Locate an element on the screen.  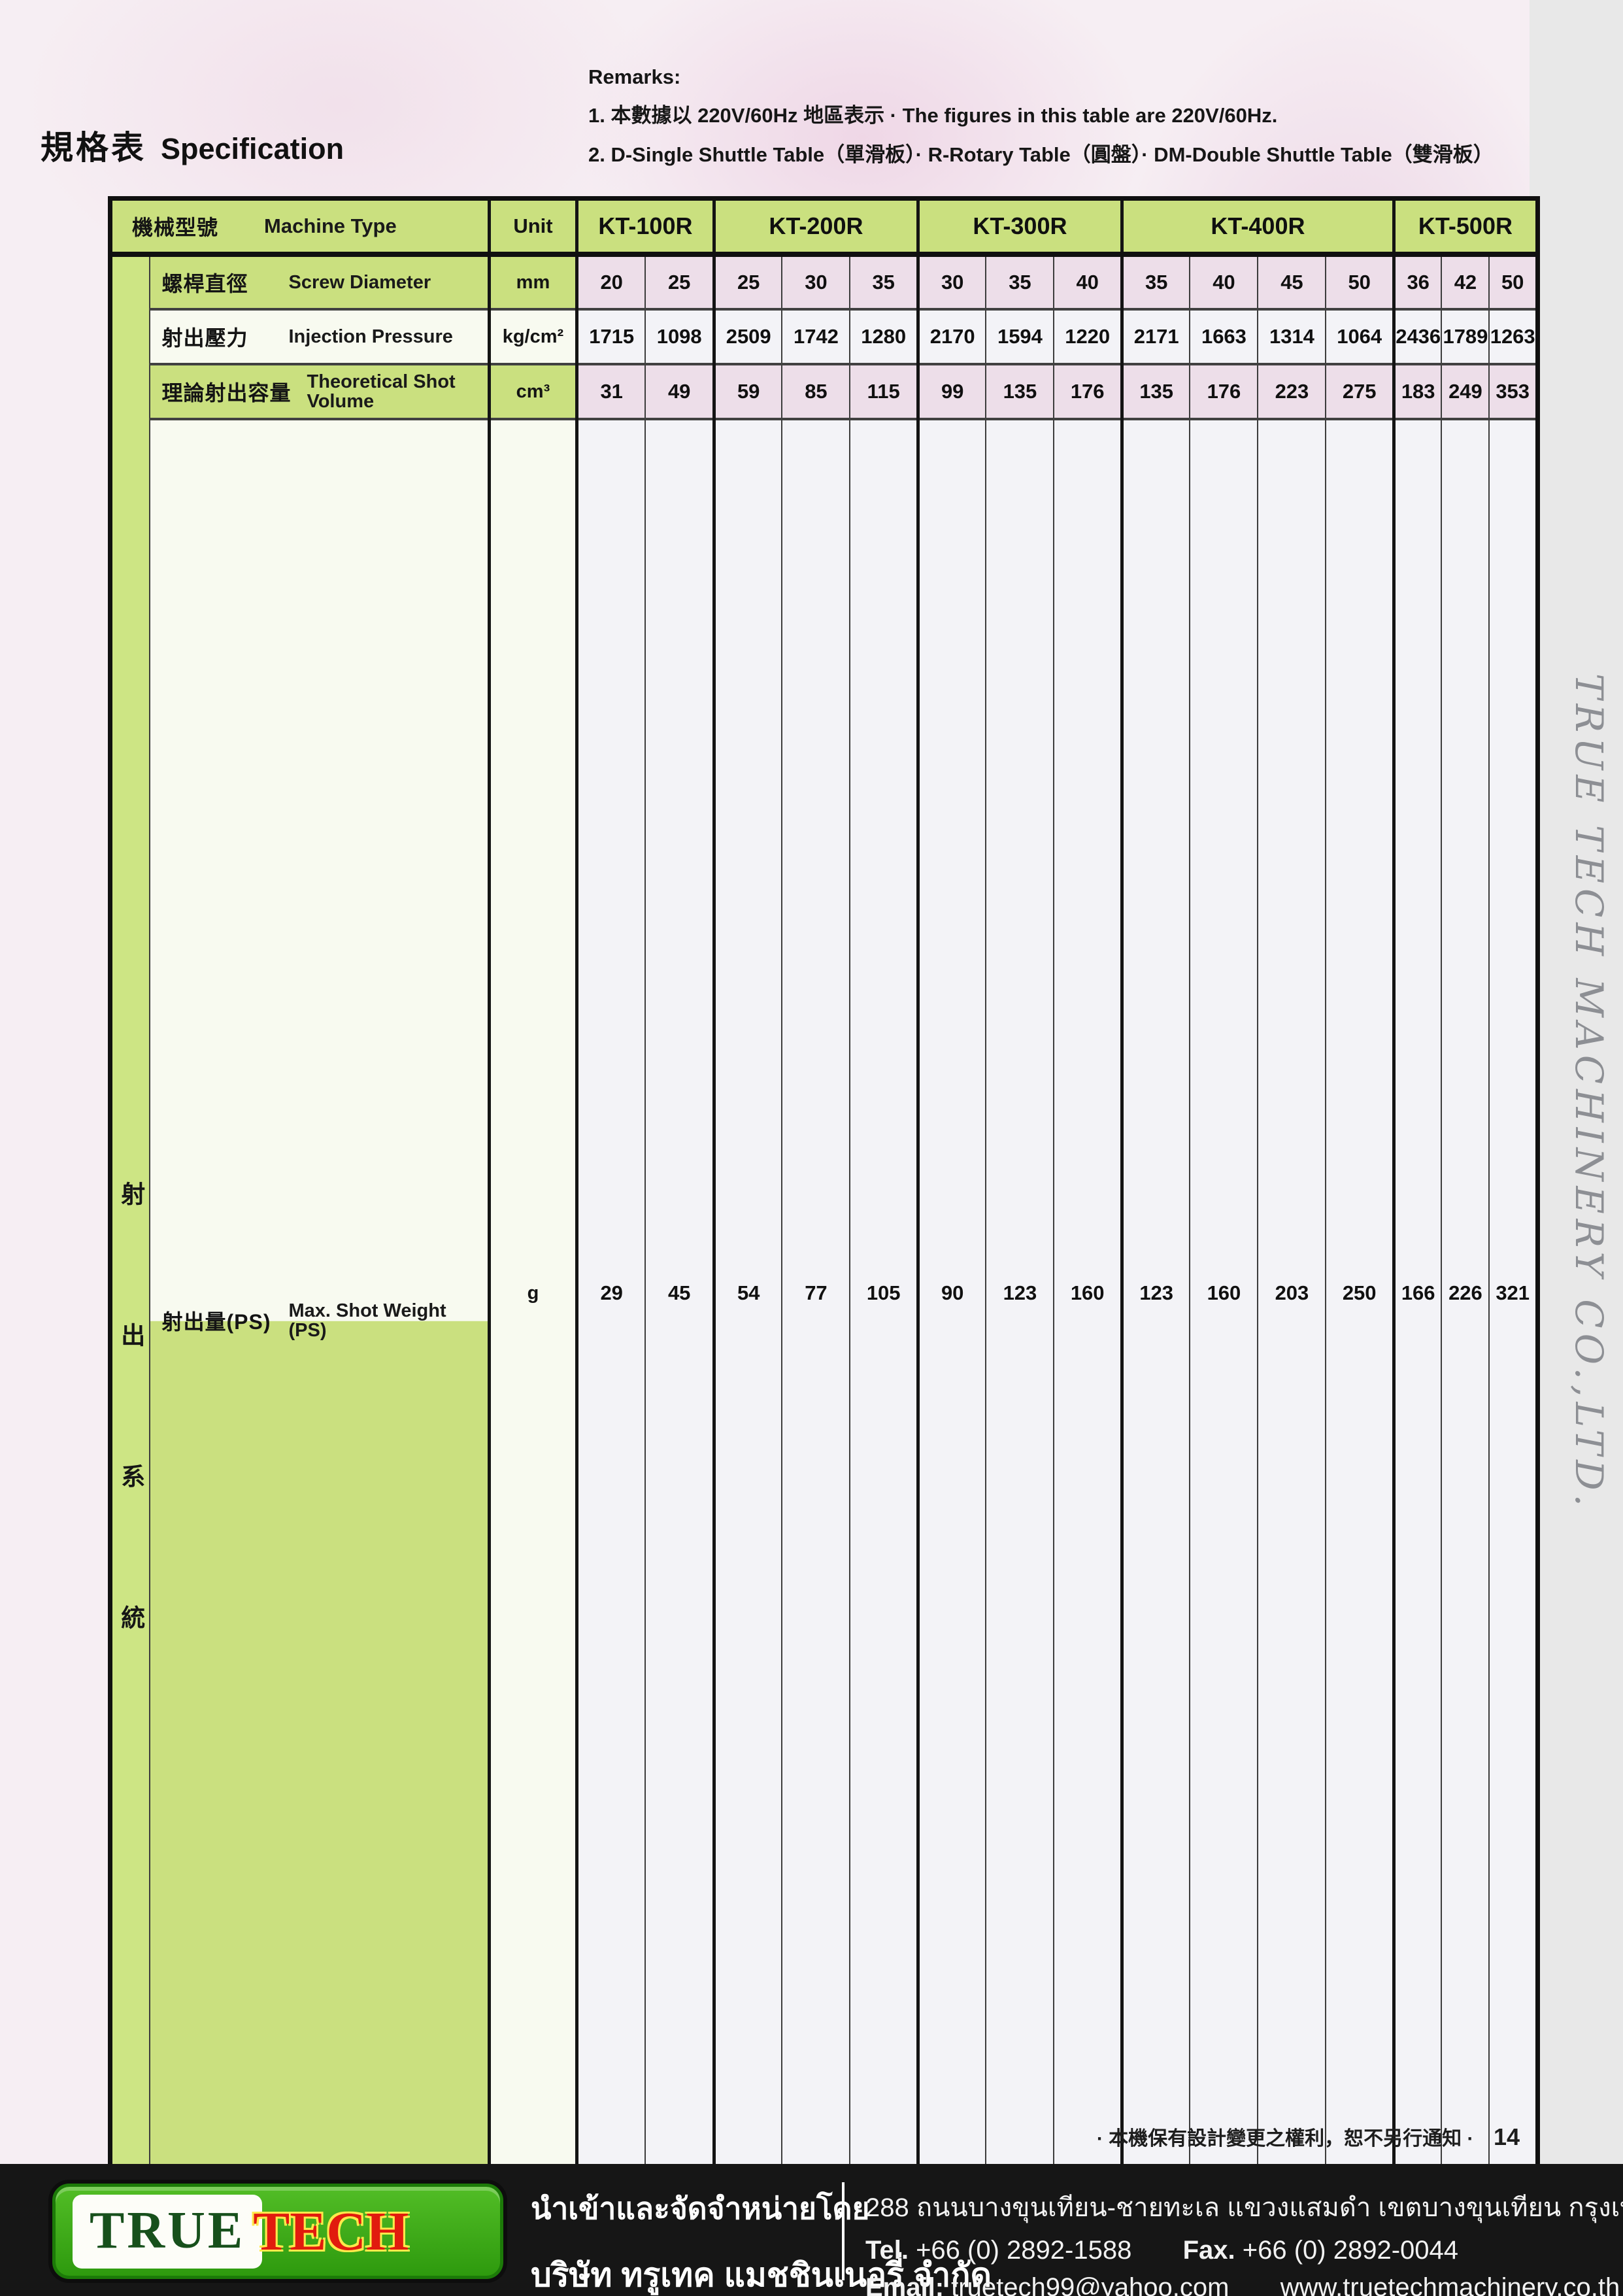
spec-value: 99 is located at coordinates (952, 392).